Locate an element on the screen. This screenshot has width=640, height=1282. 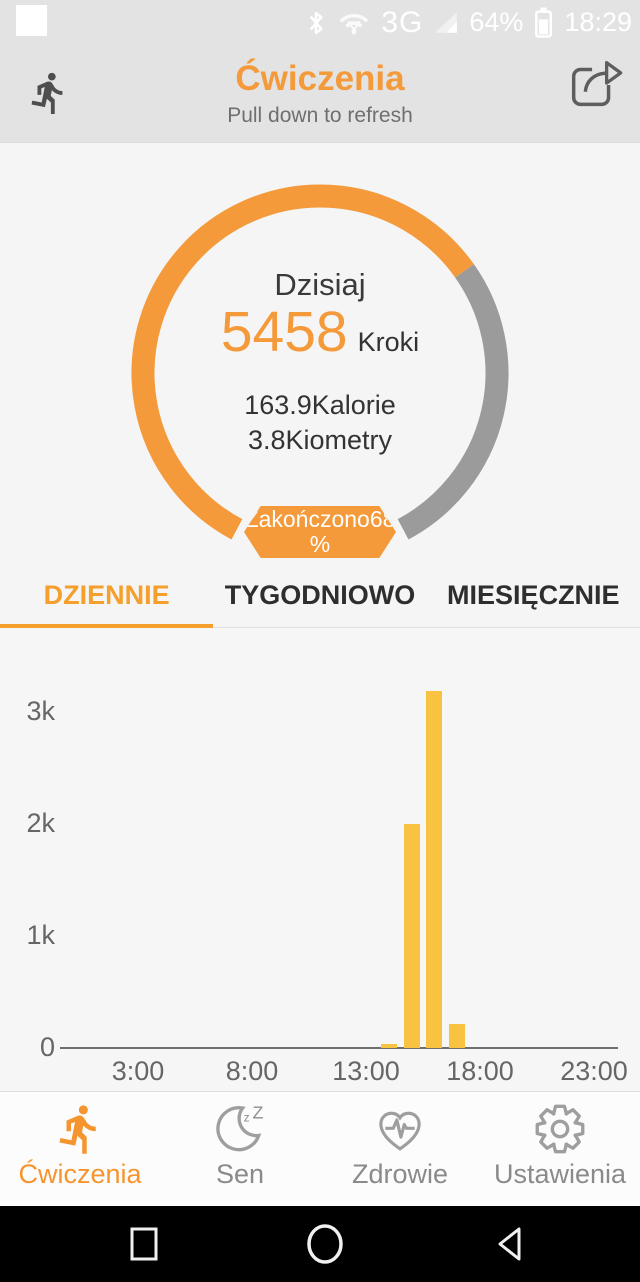
nav-label: Ustawienia is located at coordinates (560, 1174).